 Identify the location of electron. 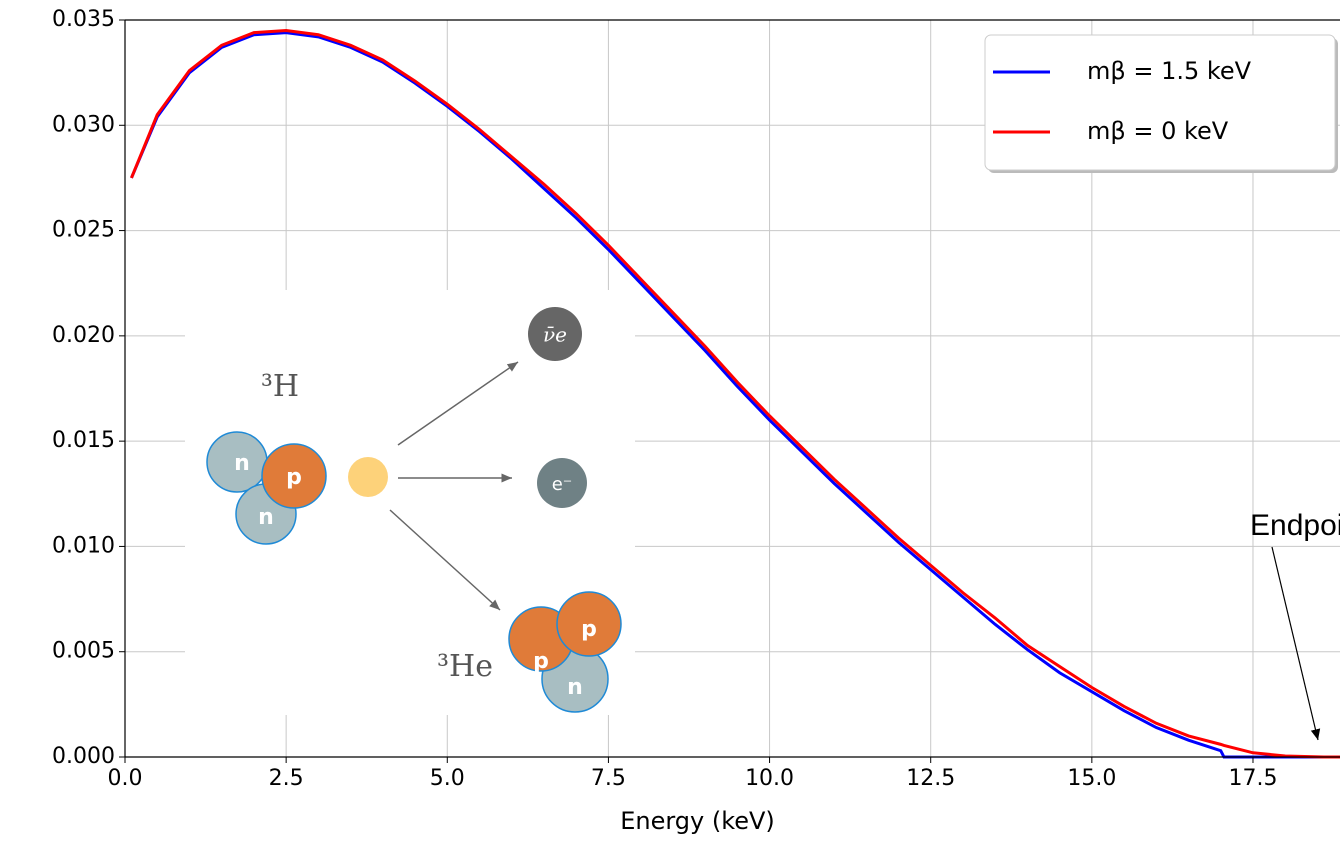
(562, 483).